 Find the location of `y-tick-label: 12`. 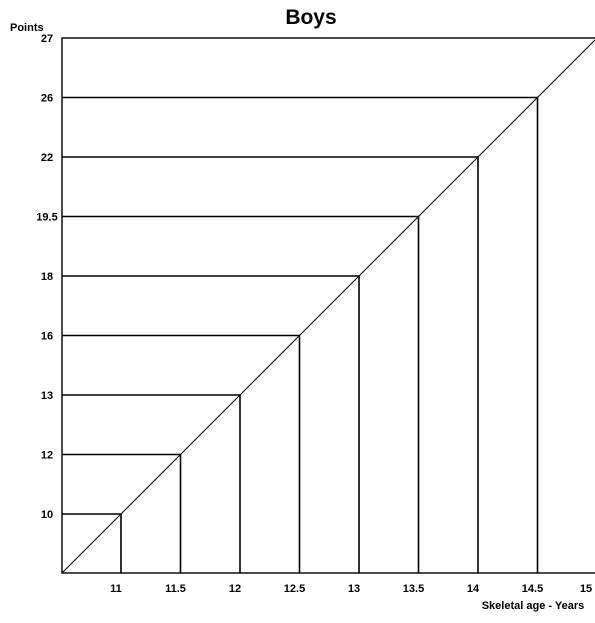

y-tick-label: 12 is located at coordinates (47, 456).